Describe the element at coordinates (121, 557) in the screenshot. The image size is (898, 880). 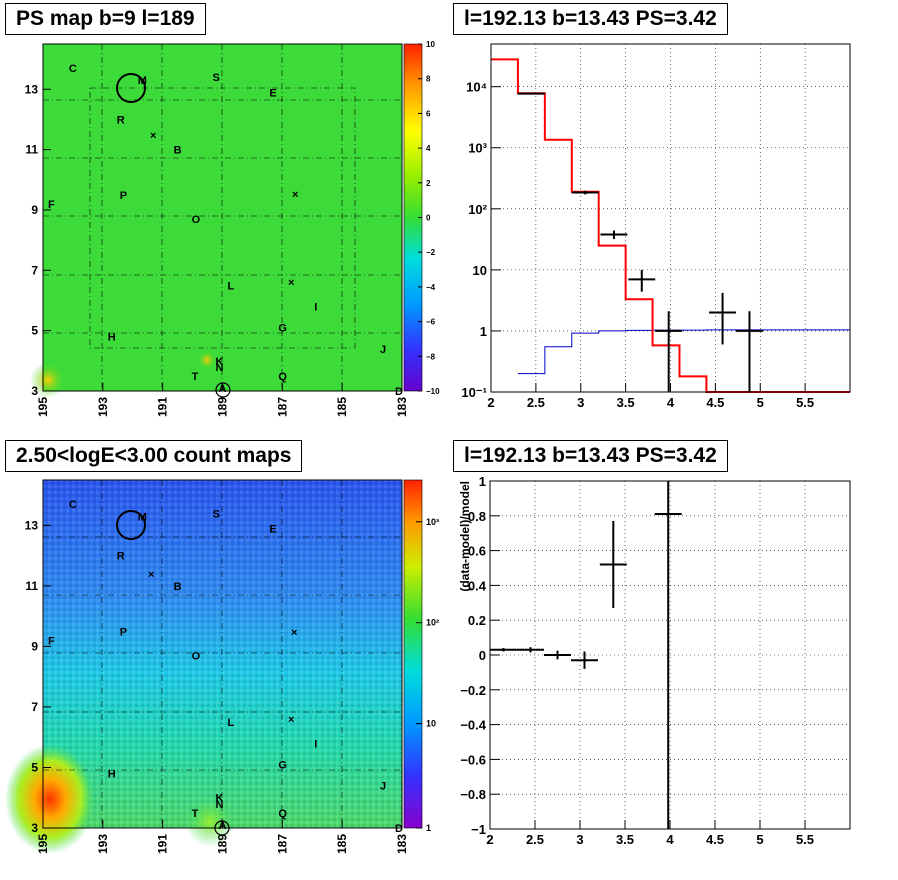
I see `source-label-r: R` at that location.